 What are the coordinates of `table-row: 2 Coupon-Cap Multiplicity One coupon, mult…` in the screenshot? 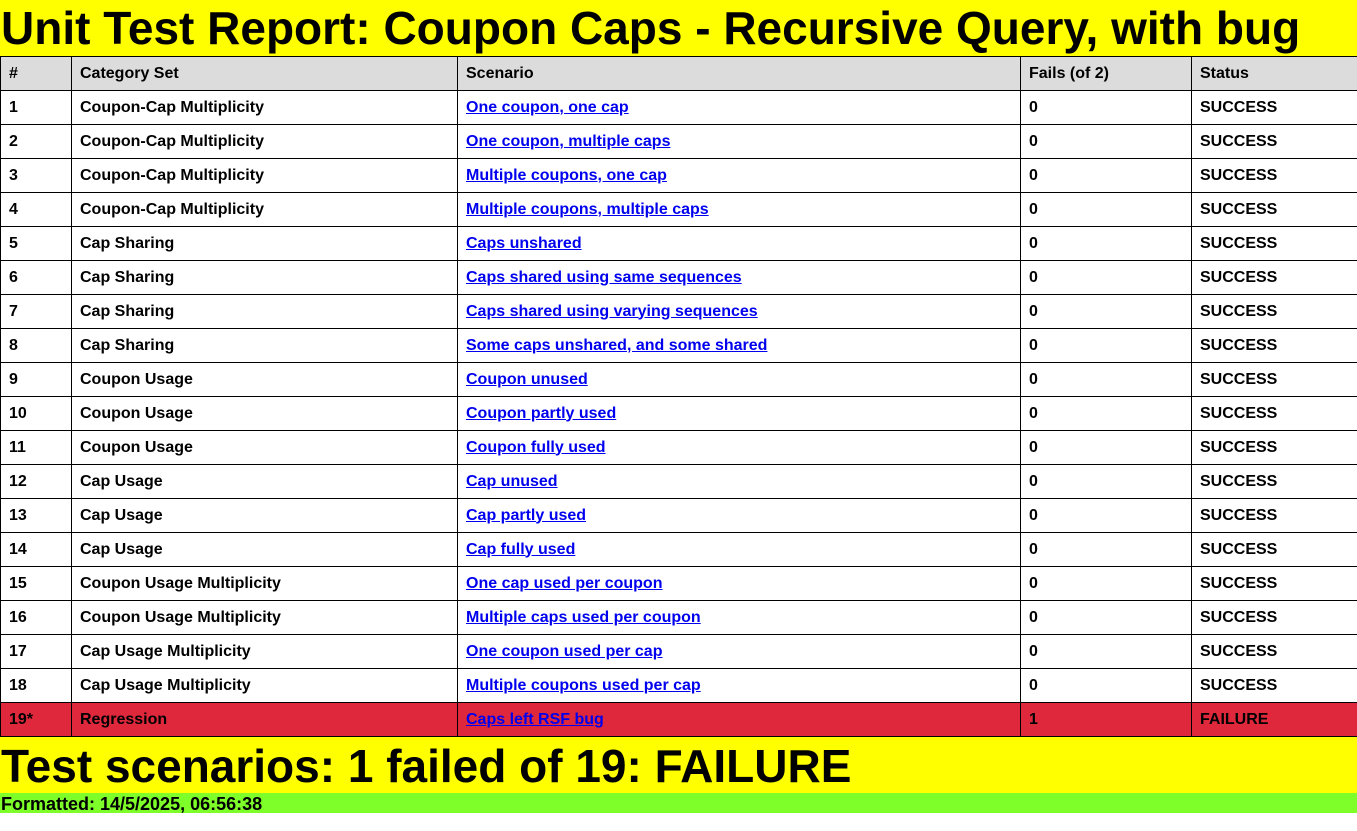 It's located at (678, 141).